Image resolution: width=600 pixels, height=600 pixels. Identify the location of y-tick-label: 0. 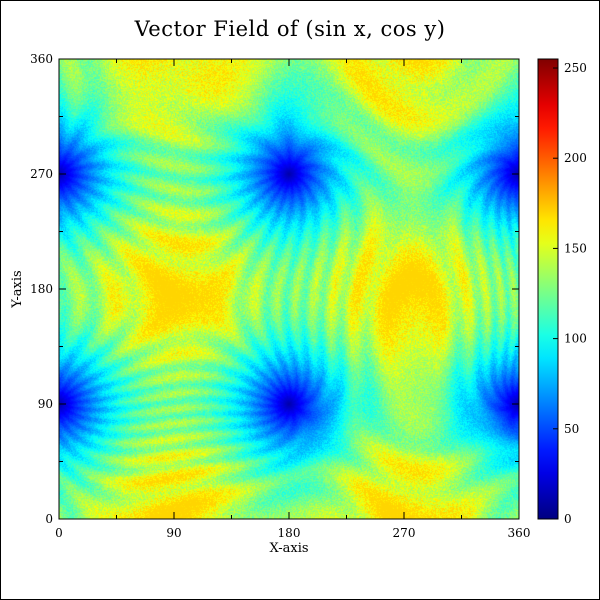
(49, 519).